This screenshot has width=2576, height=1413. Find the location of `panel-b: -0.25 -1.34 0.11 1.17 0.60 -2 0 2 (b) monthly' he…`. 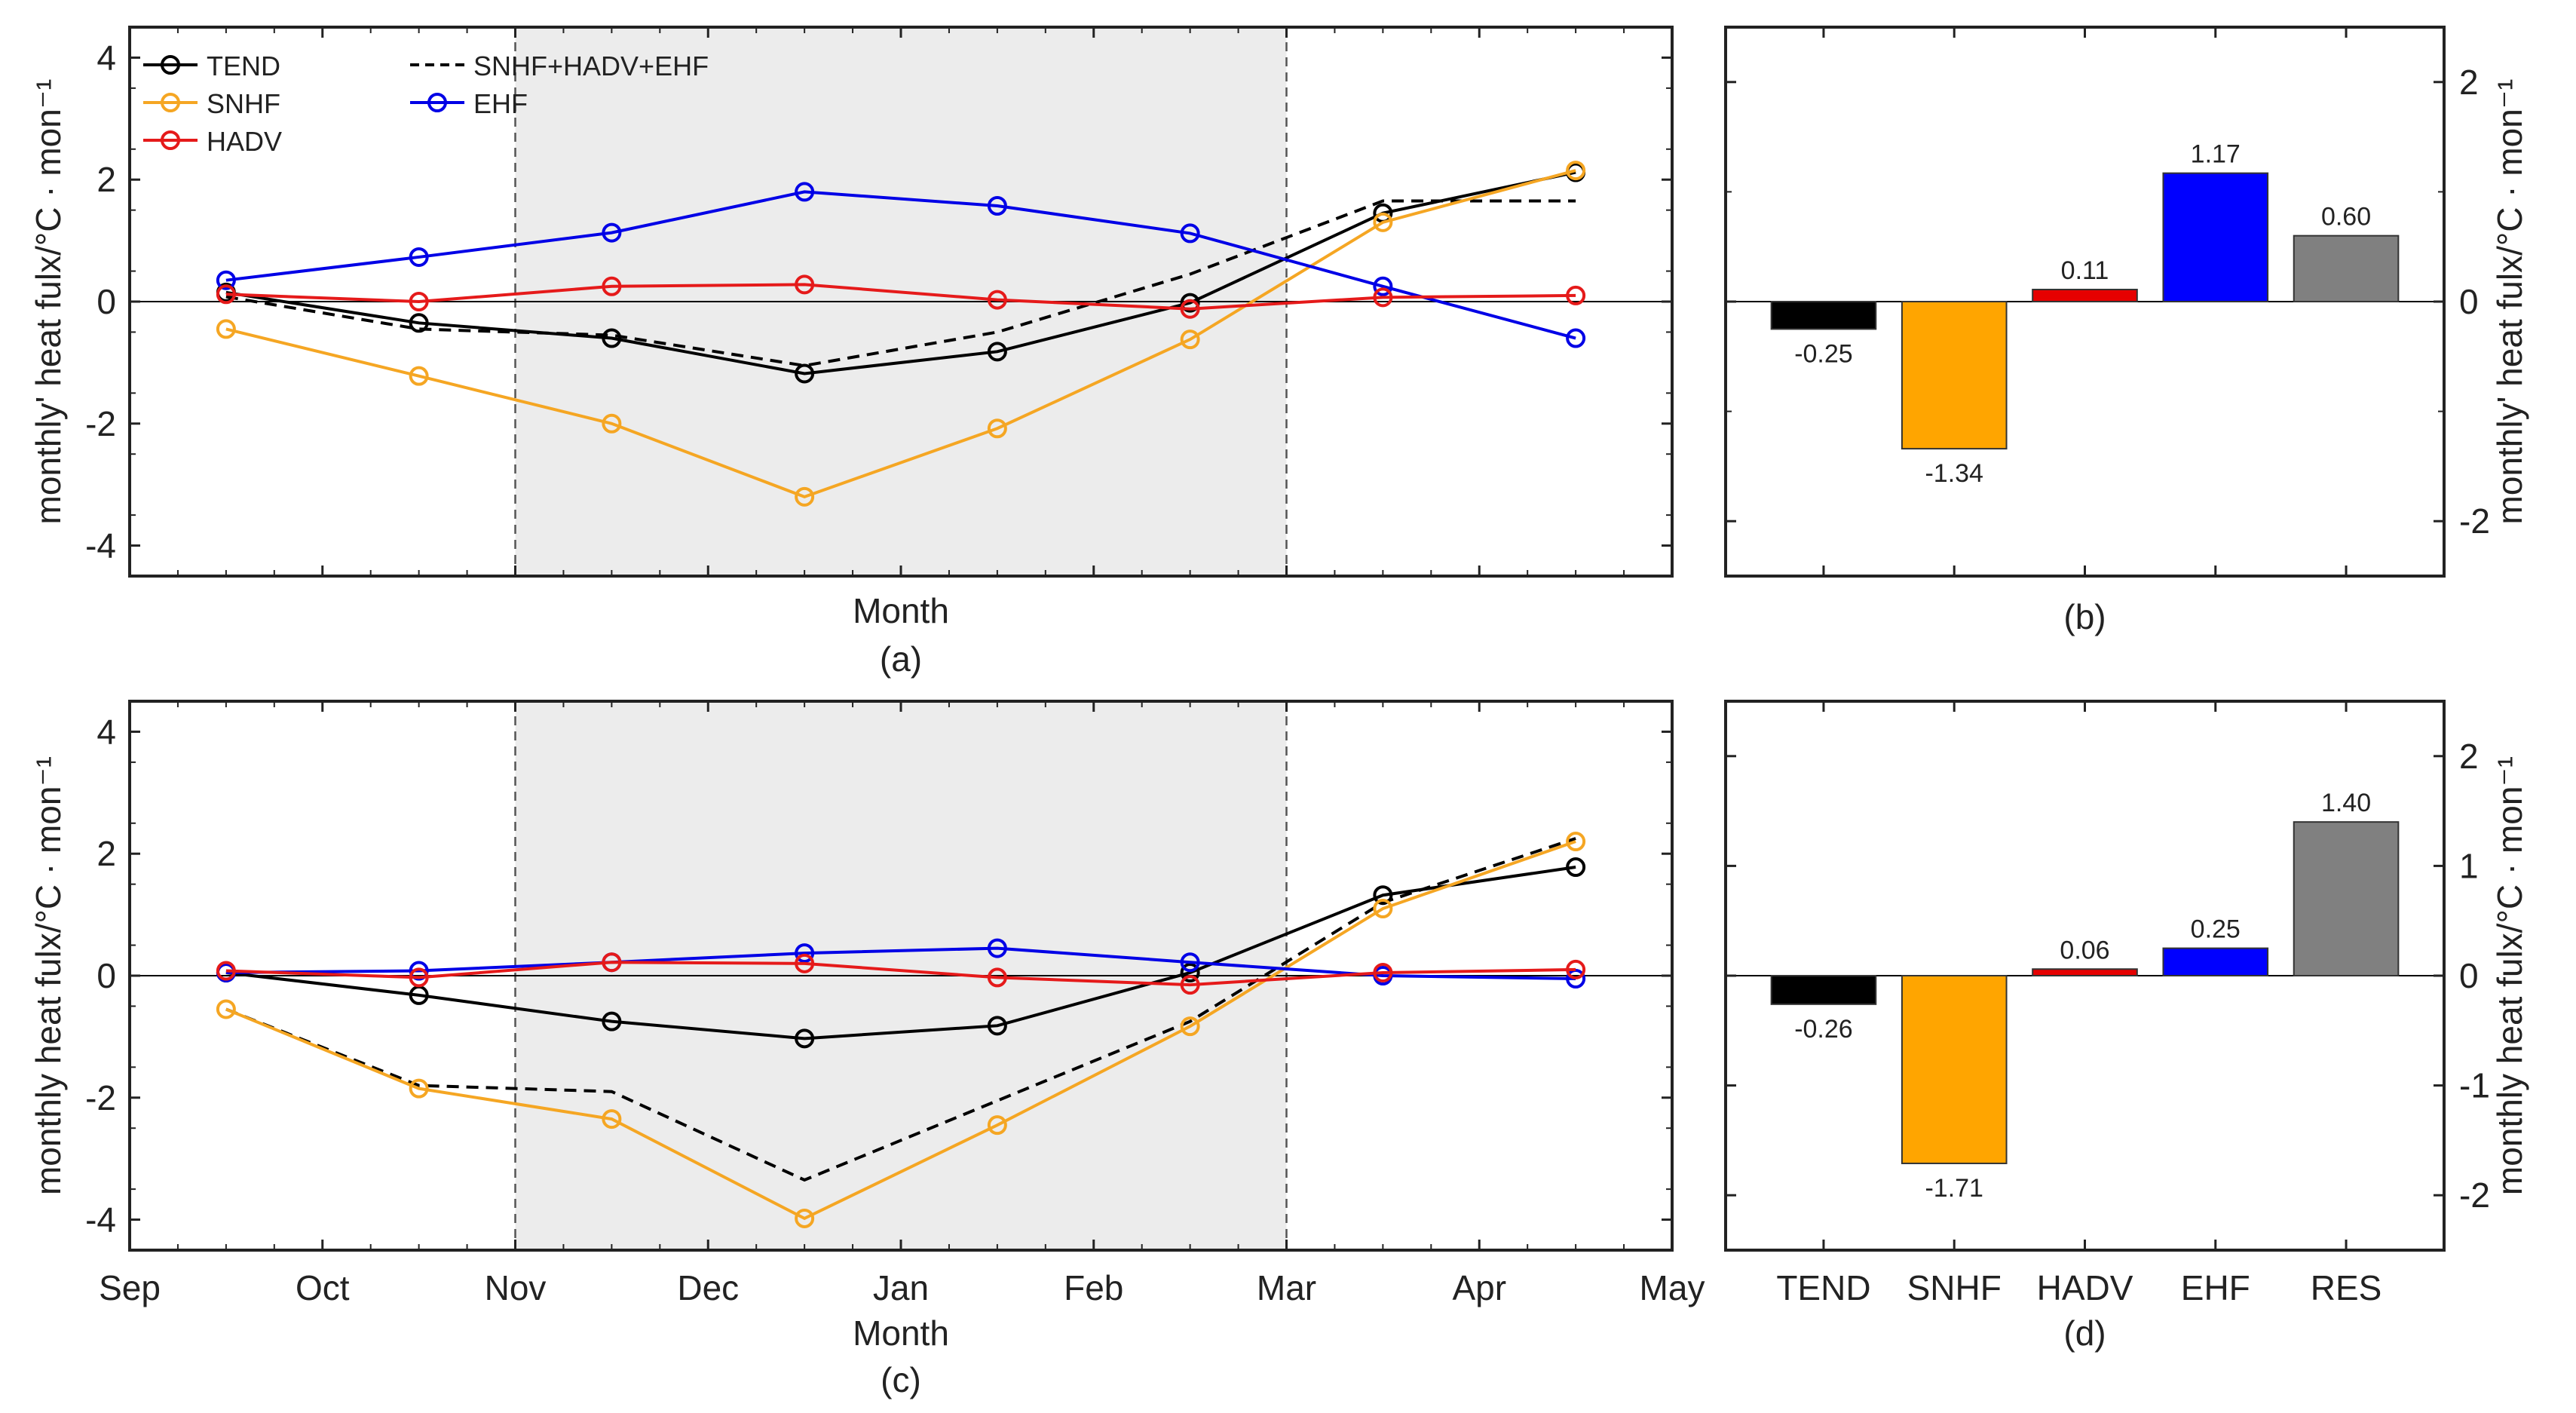

panel-b: -0.25 -1.34 0.11 1.17 0.60 -2 0 2 (b) monthly' he… is located at coordinates (2126, 331).